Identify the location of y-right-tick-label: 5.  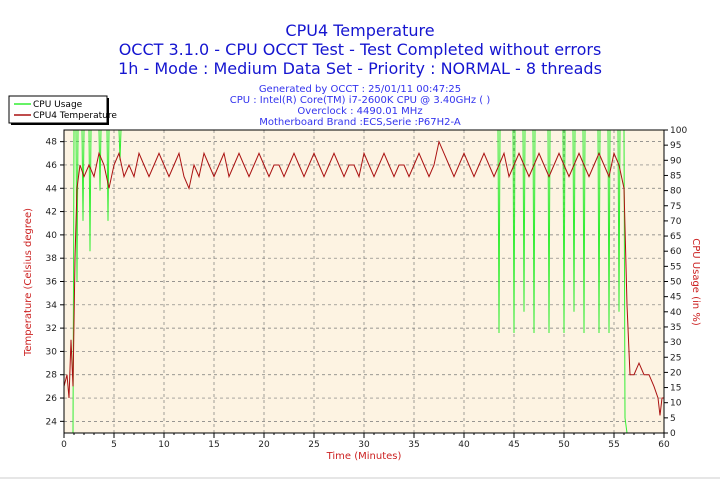
(673, 419).